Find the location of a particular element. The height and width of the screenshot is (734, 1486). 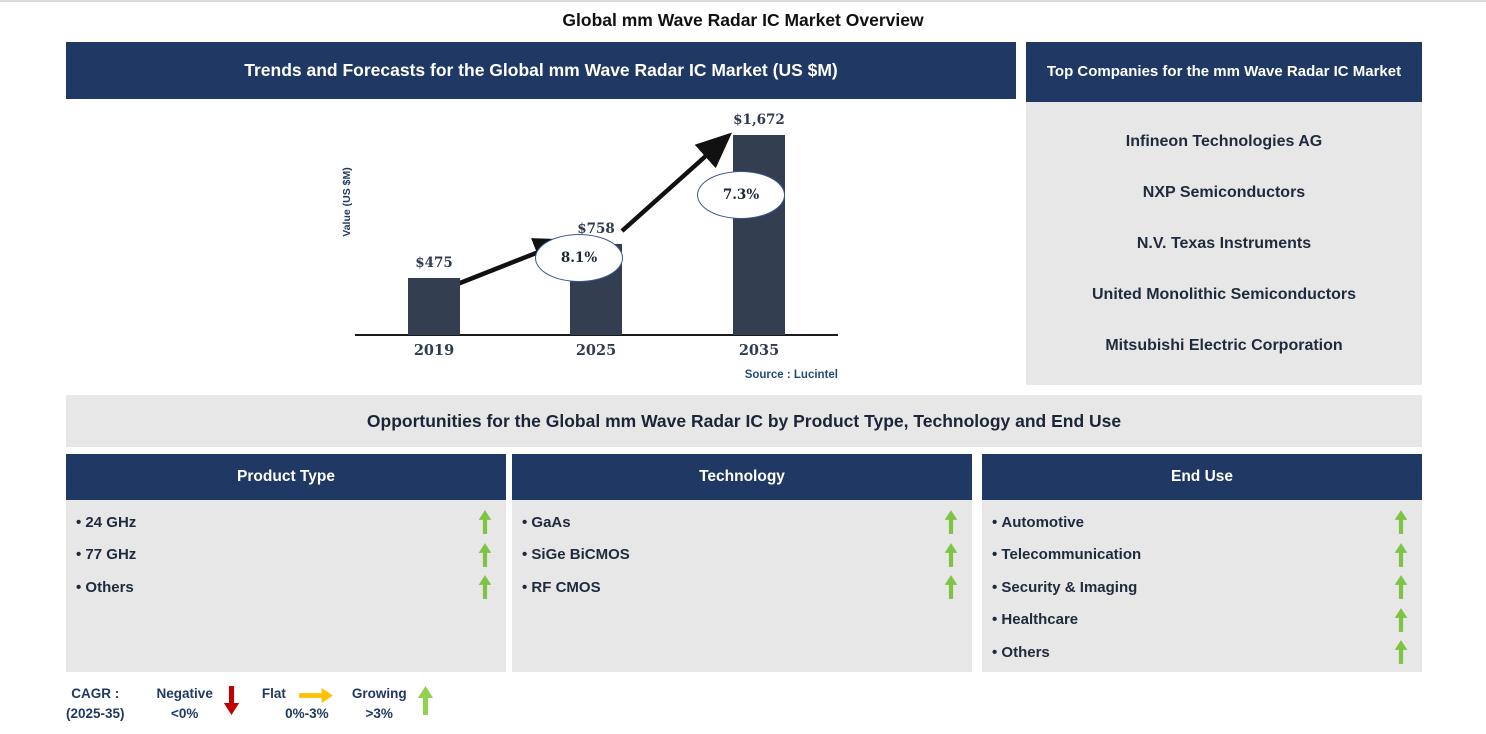

list-item: 24 GHz is located at coordinates (284, 522).